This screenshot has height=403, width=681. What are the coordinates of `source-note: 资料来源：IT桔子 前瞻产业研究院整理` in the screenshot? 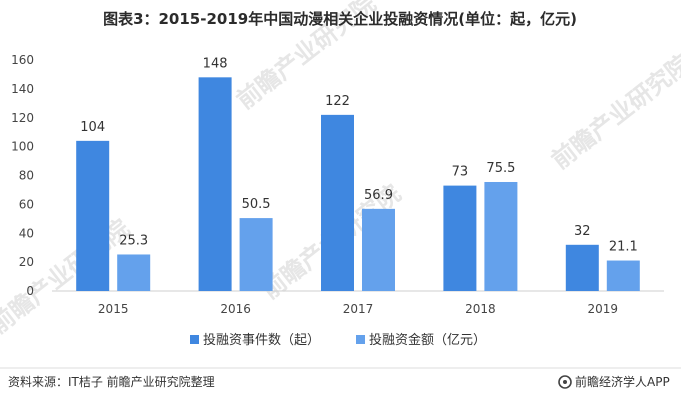 It's located at (111, 381).